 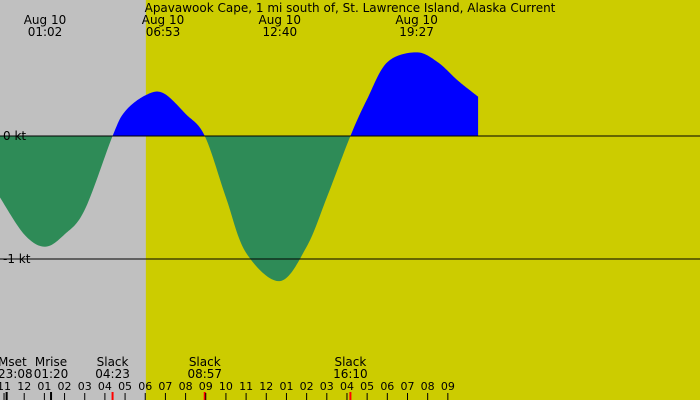 What do you see at coordinates (51, 362) in the screenshot?
I see `event-label: Mrise` at bounding box center [51, 362].